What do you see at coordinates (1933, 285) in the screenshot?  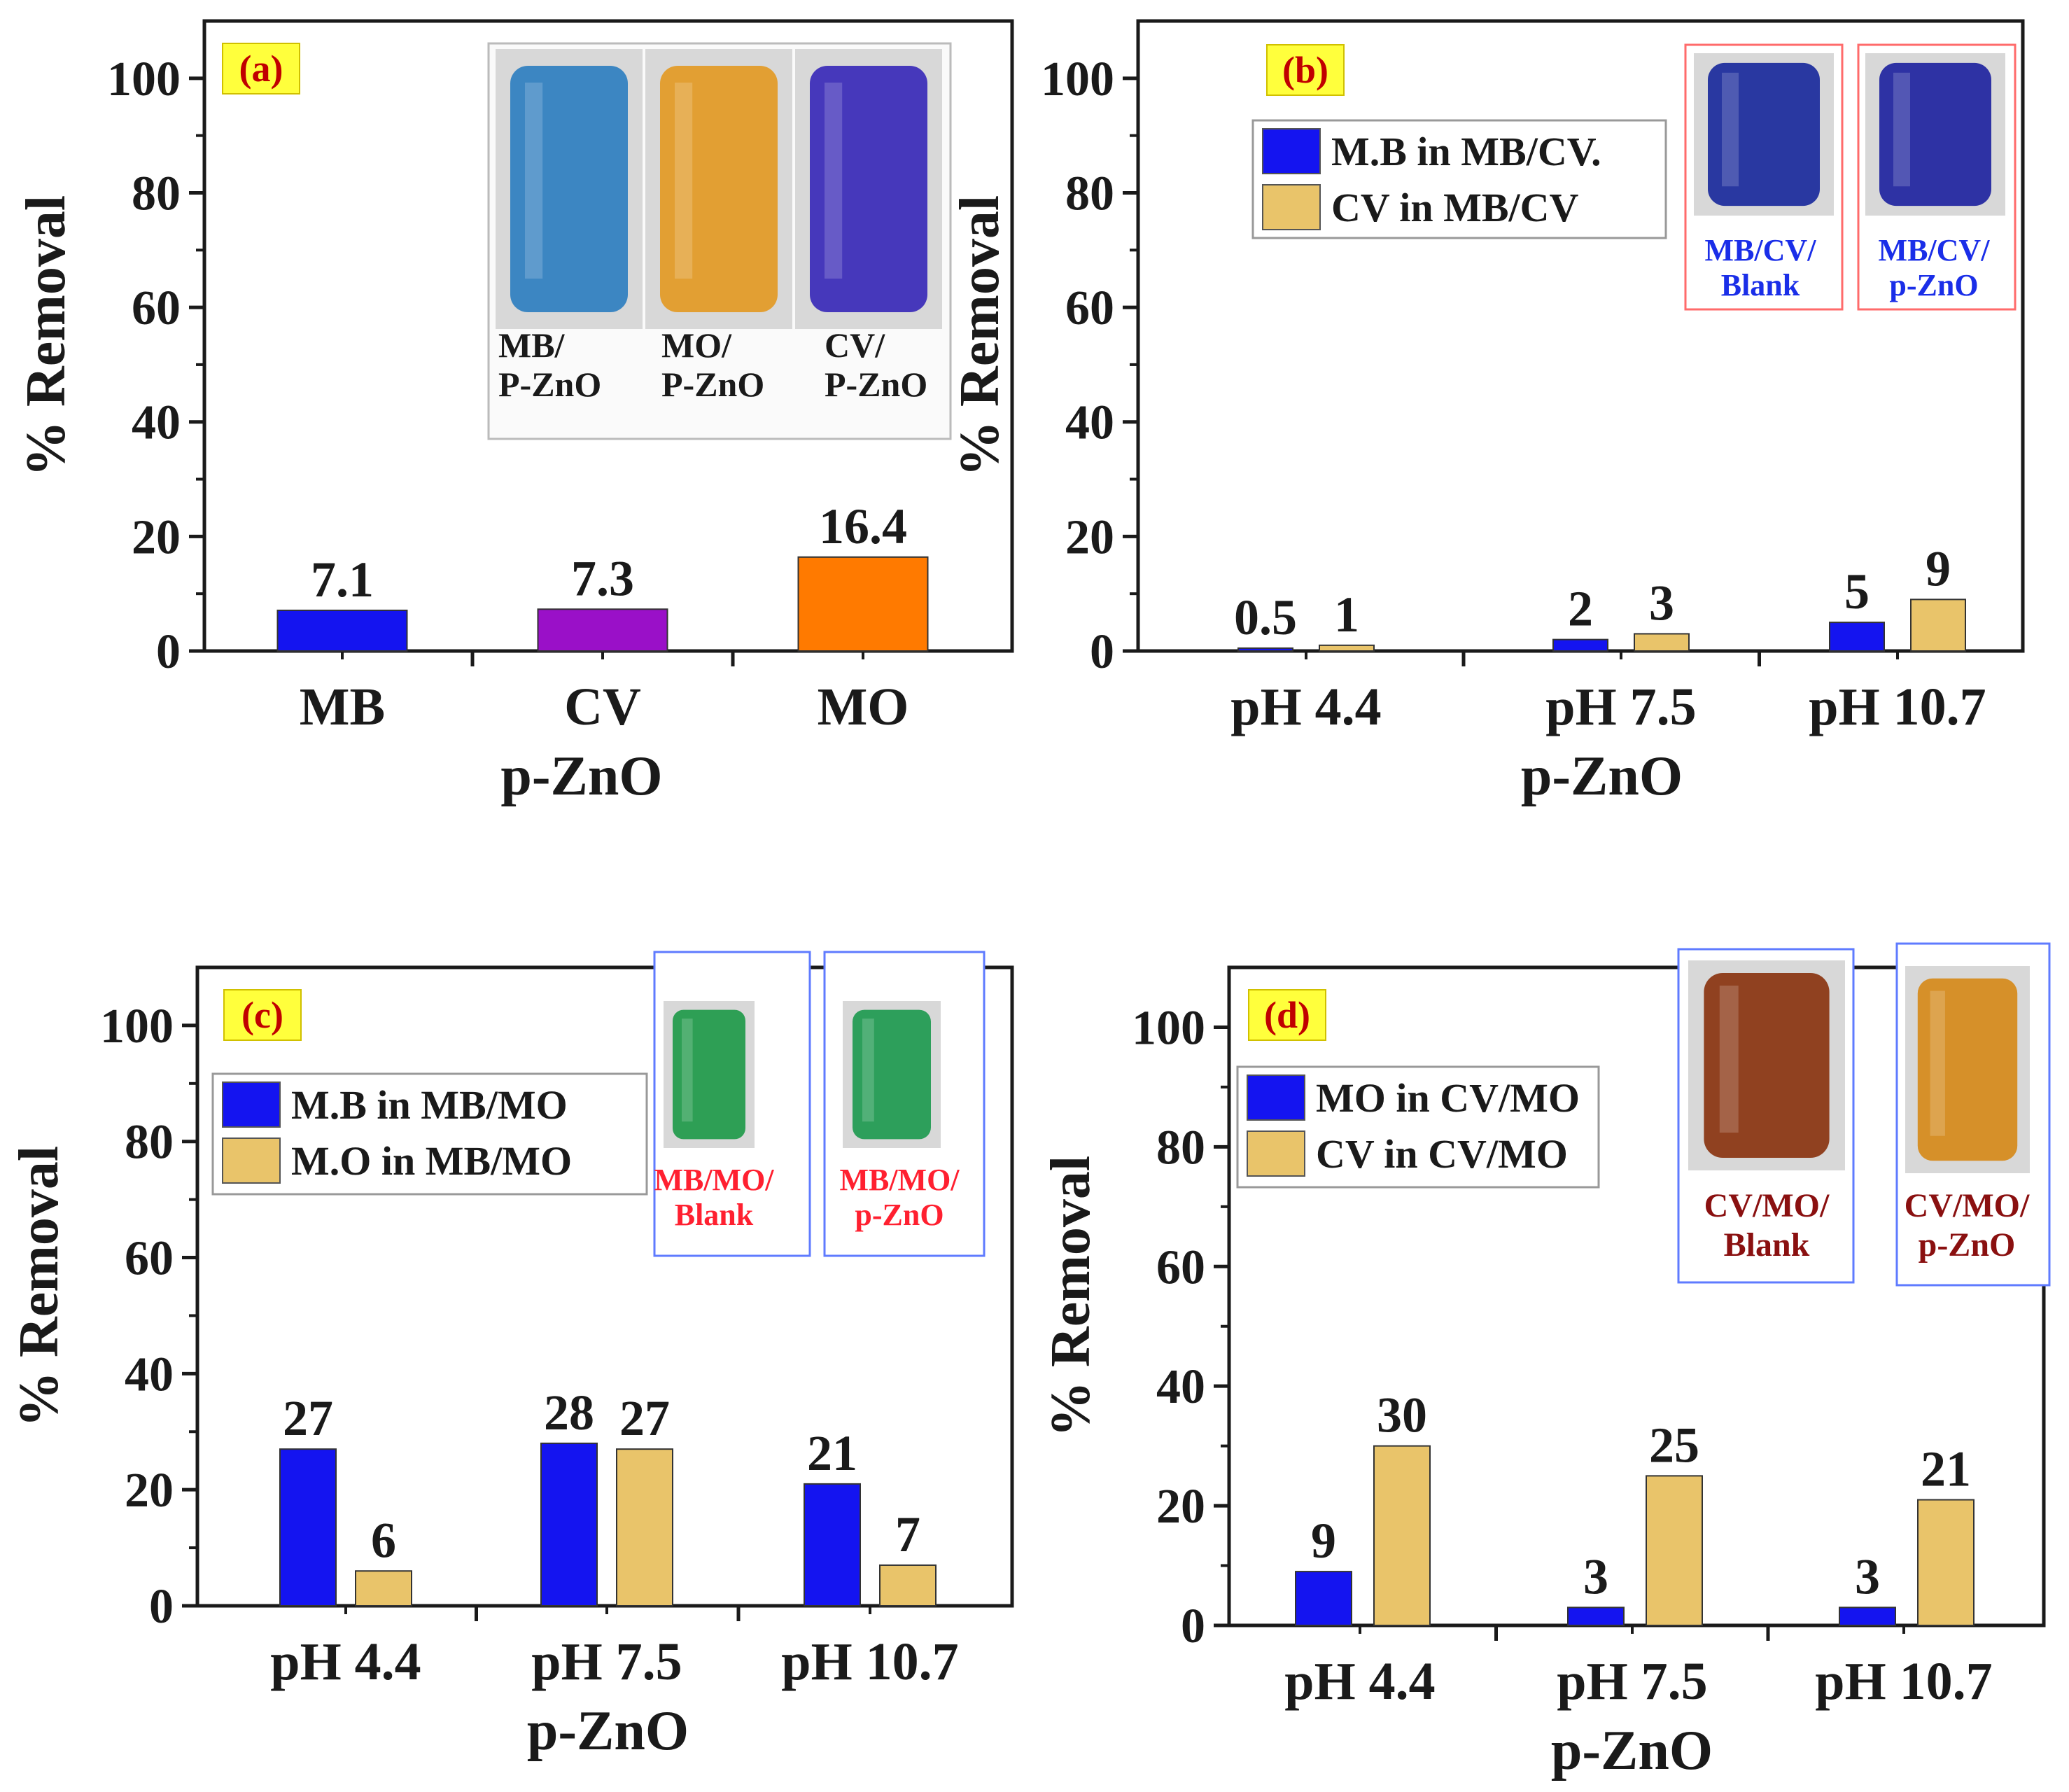 I see `inset-caption: p-ZnO` at bounding box center [1933, 285].